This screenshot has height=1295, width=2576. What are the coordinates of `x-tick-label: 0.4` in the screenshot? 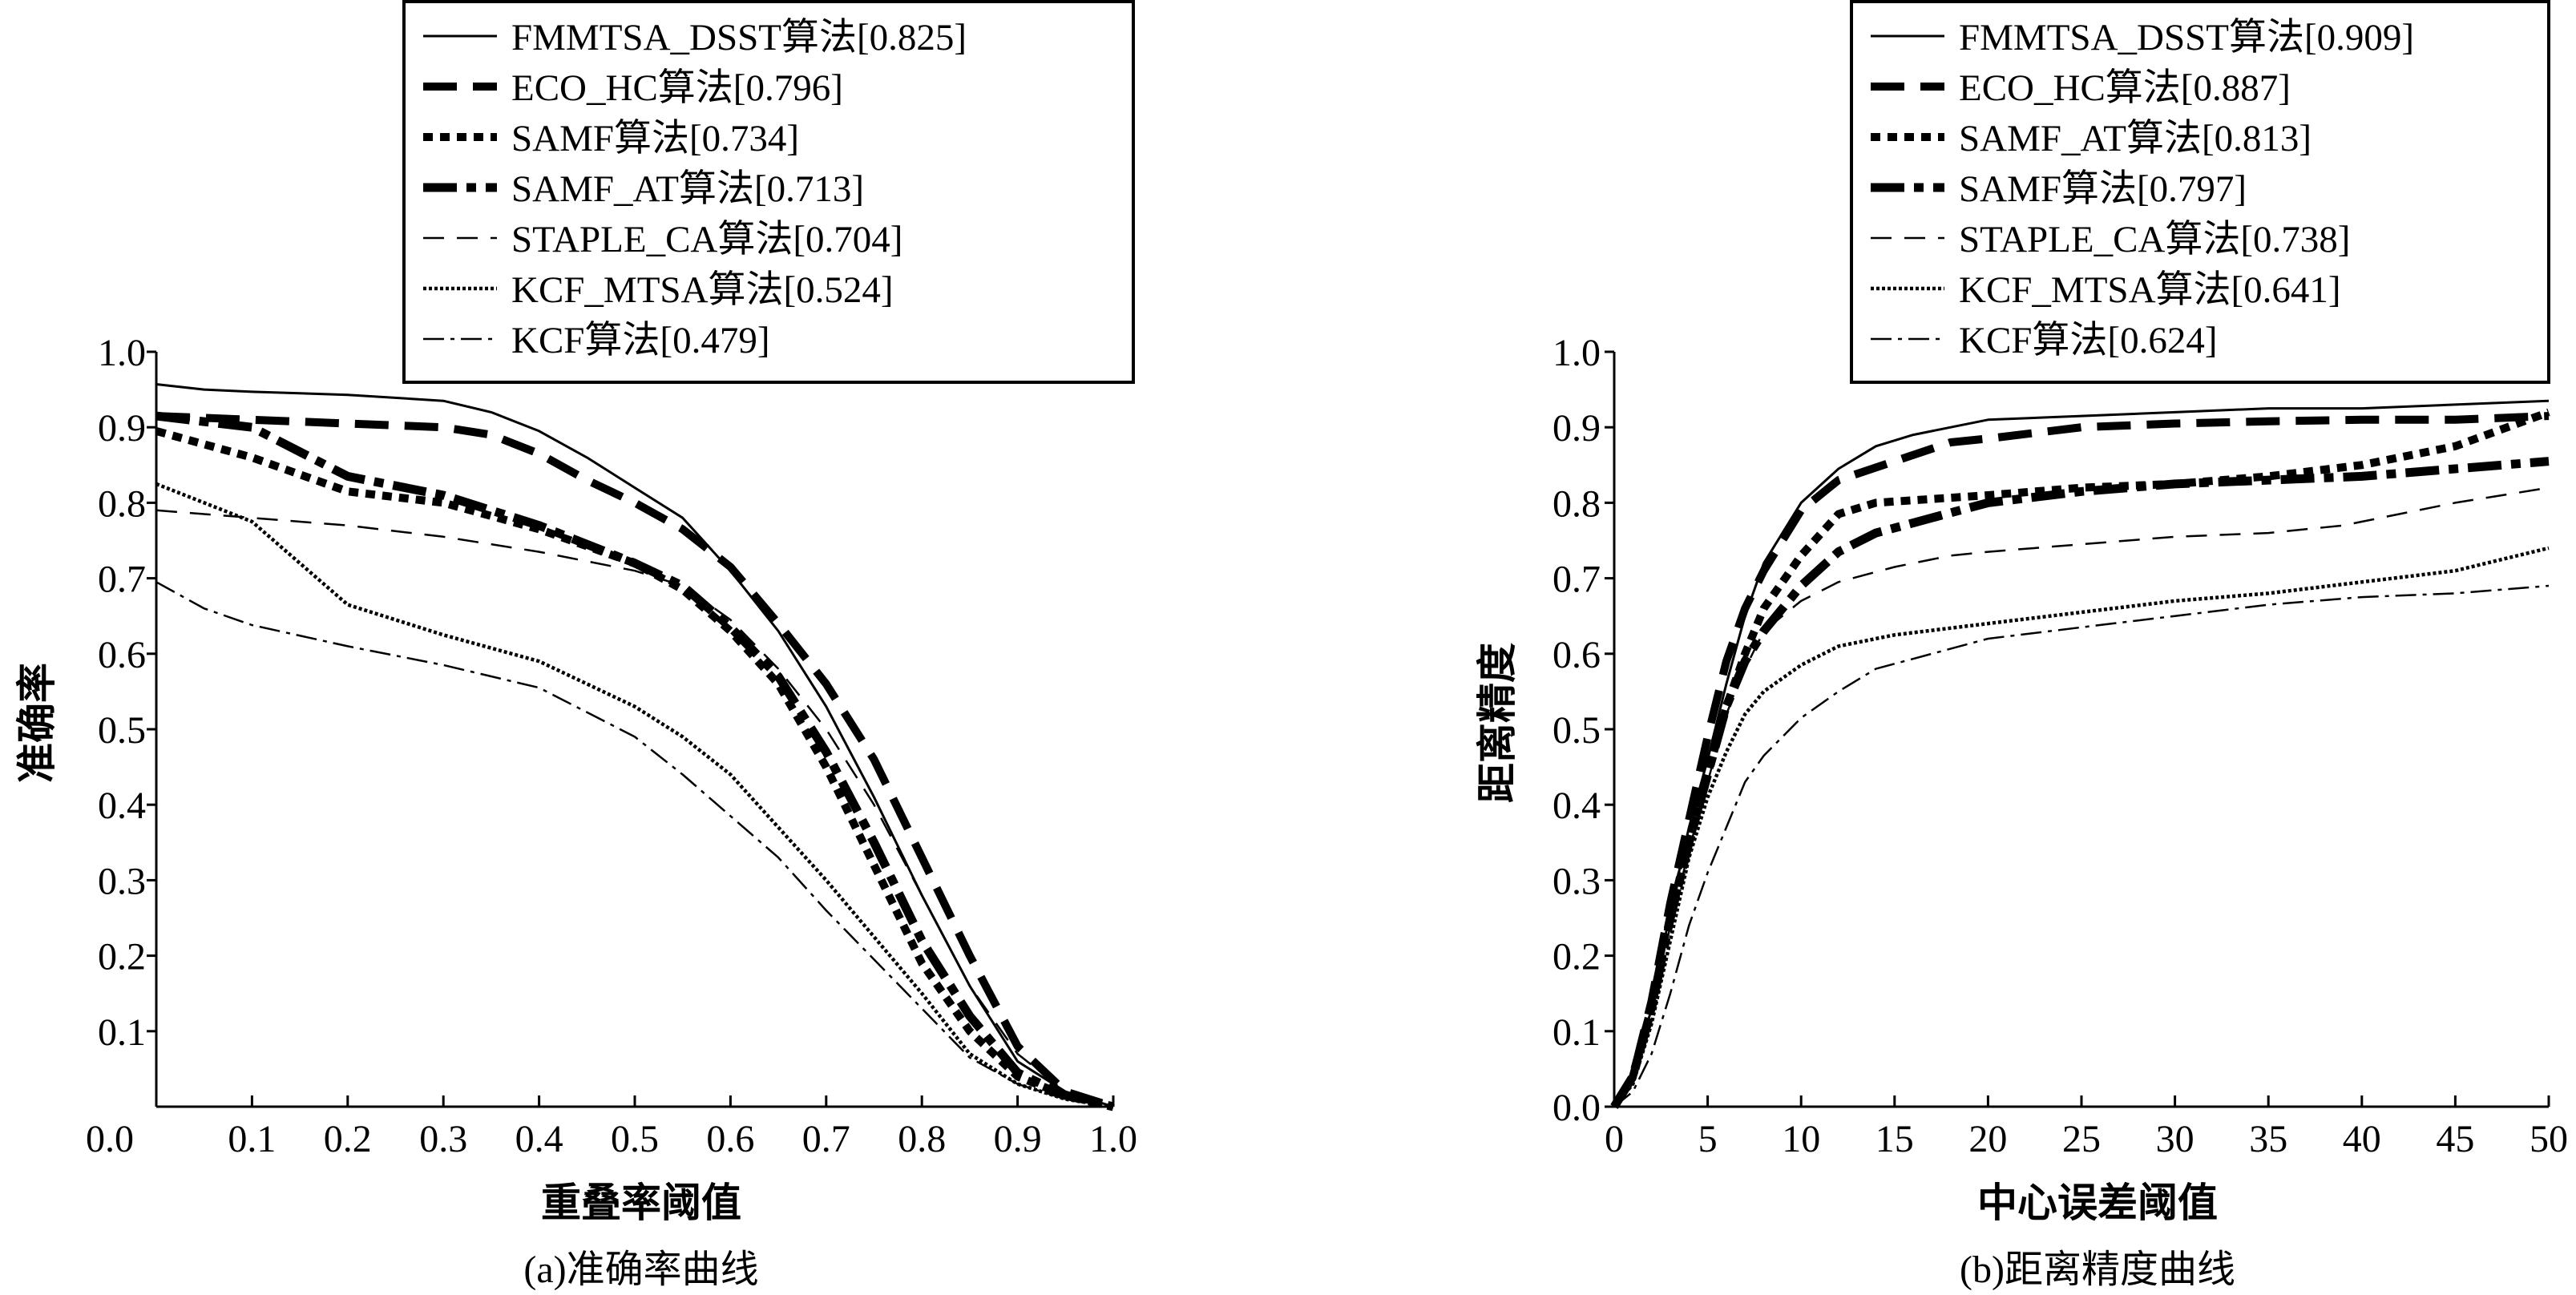 It's located at (539, 1139).